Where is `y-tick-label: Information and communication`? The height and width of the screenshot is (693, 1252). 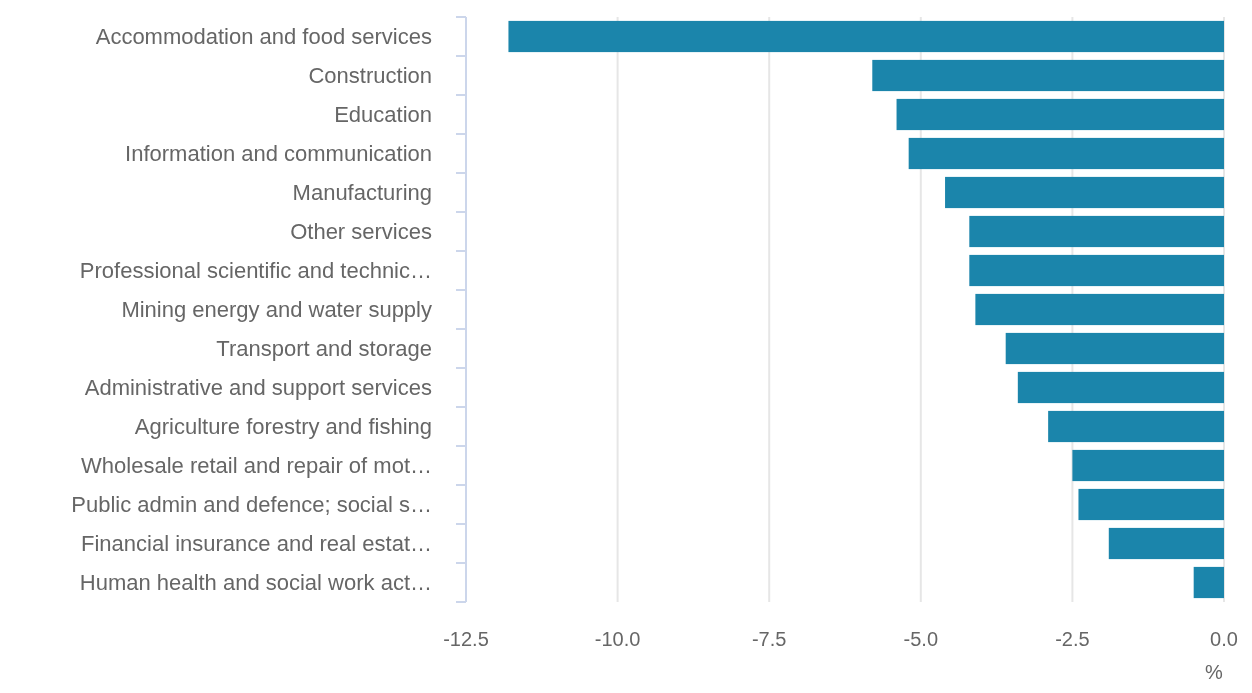
y-tick-label: Information and communication is located at coordinates (278, 154).